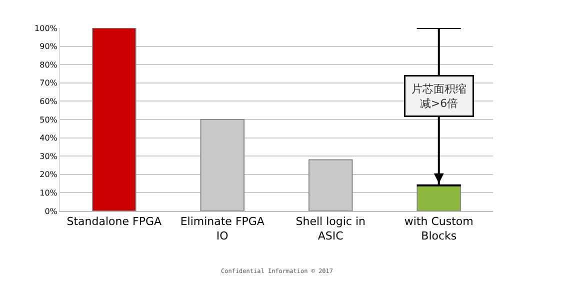  I want to click on y-tick-label: 70%, so click(49, 83).